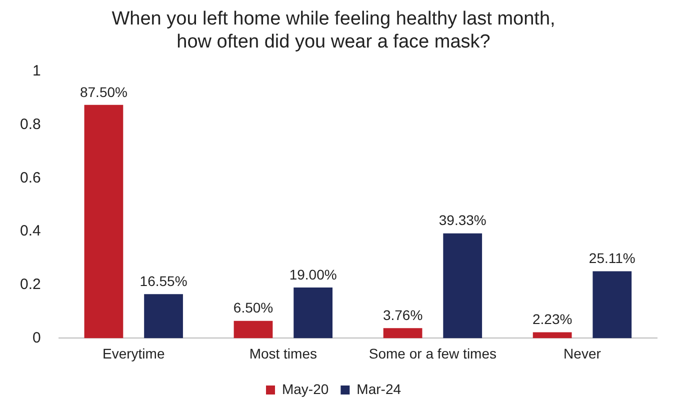 The width and height of the screenshot is (677, 407). I want to click on y-tick-label: 1, so click(36, 71).